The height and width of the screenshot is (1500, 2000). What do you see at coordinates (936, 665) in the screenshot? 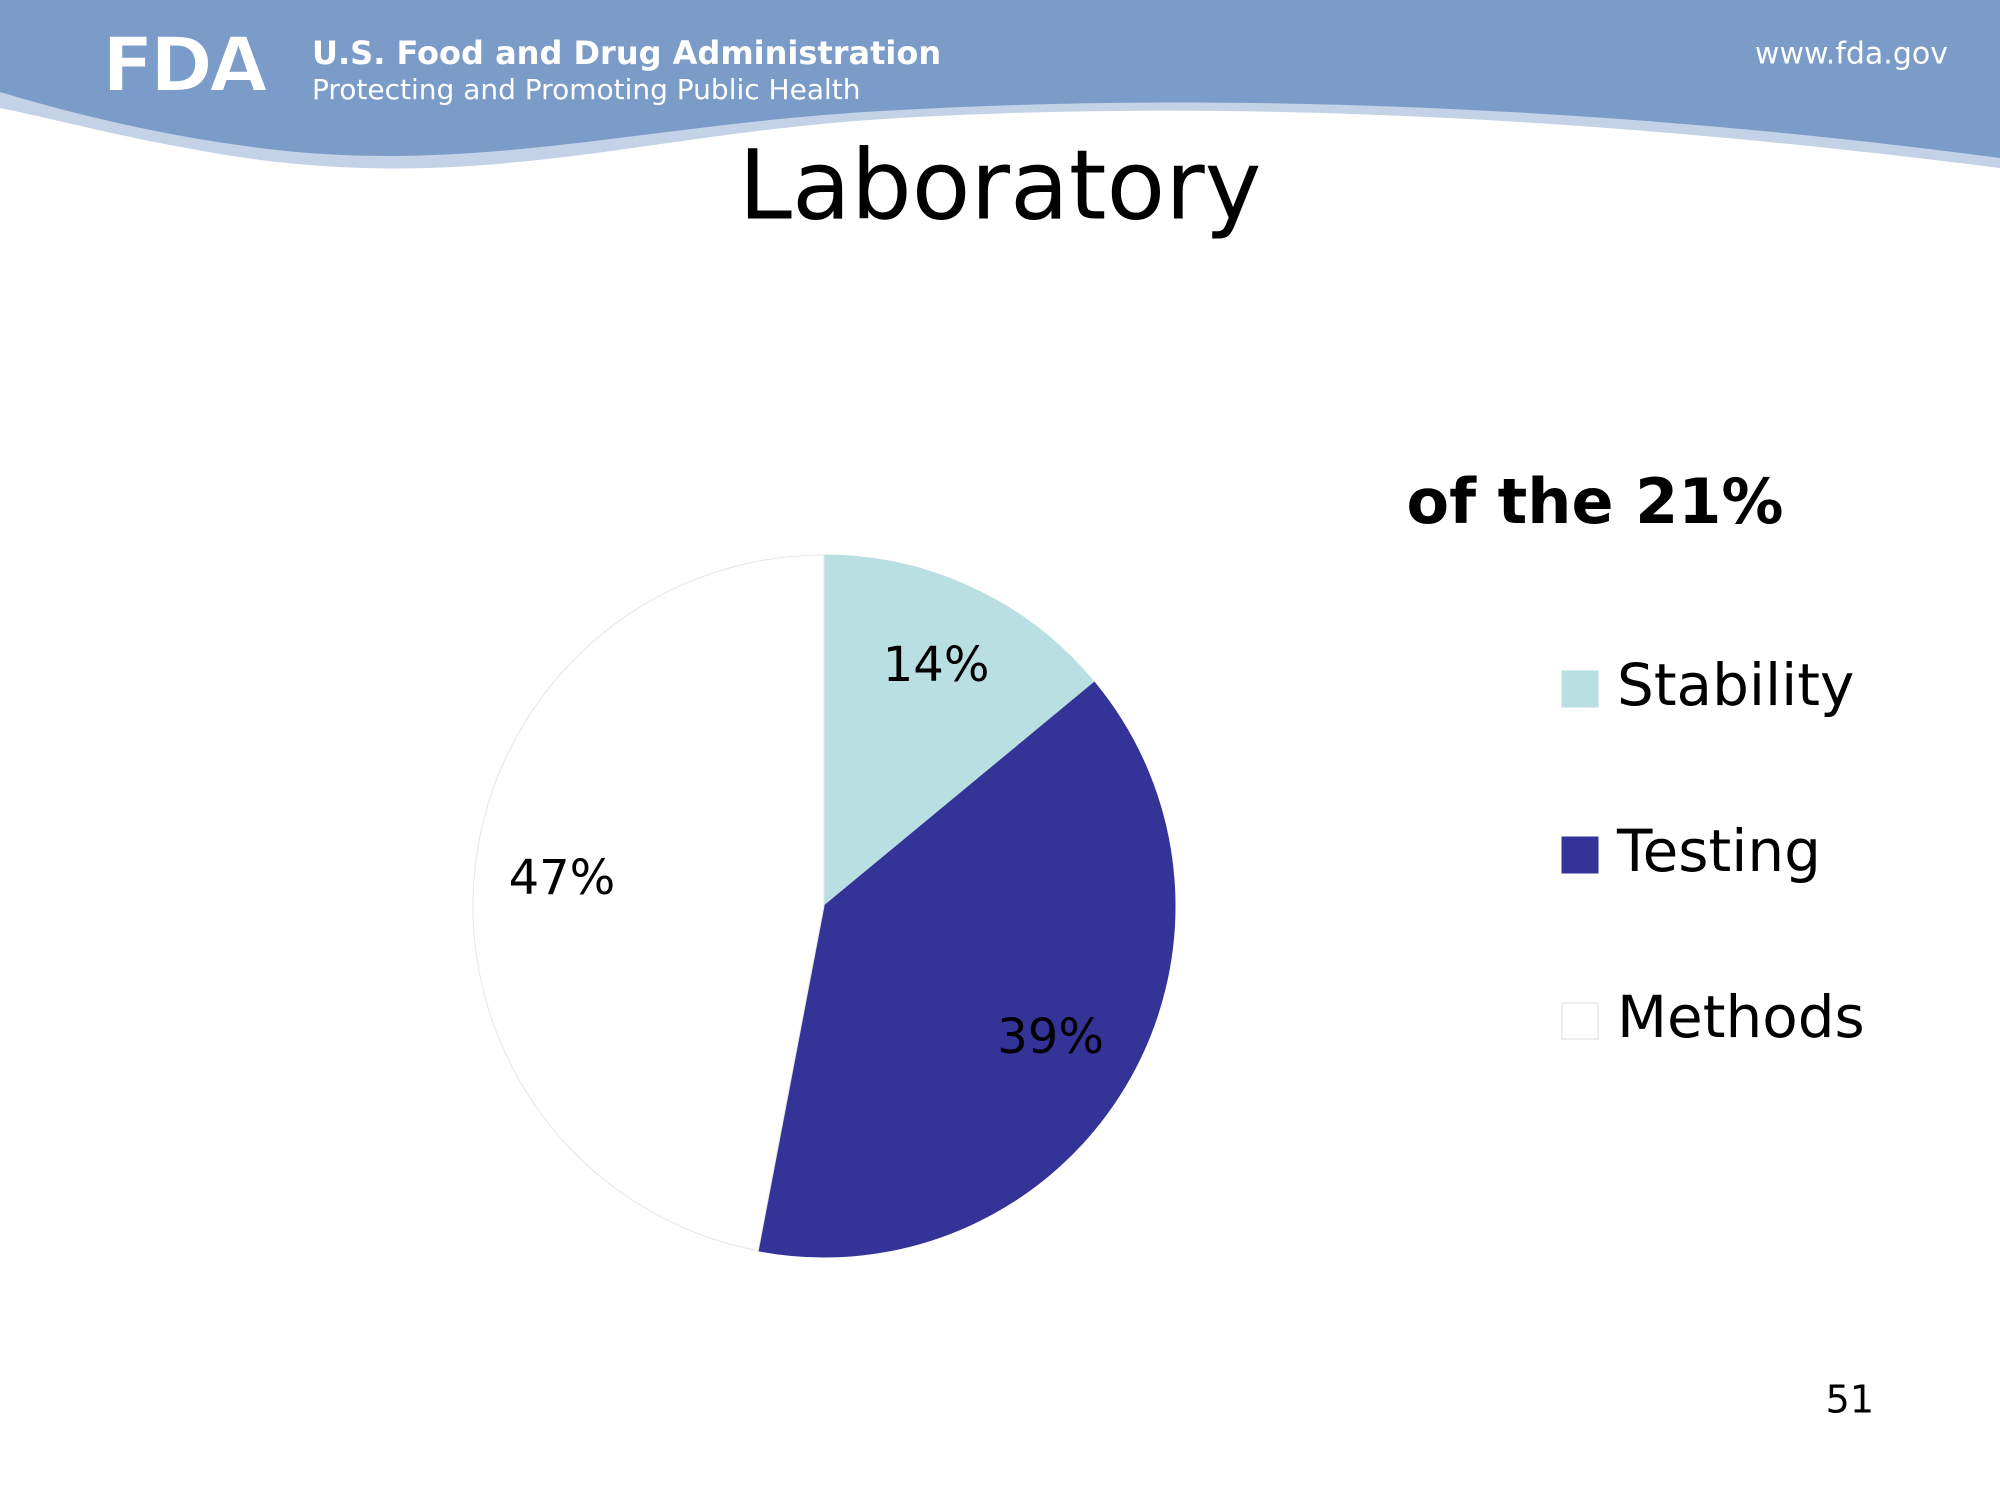
I see `data-label: 14%` at bounding box center [936, 665].